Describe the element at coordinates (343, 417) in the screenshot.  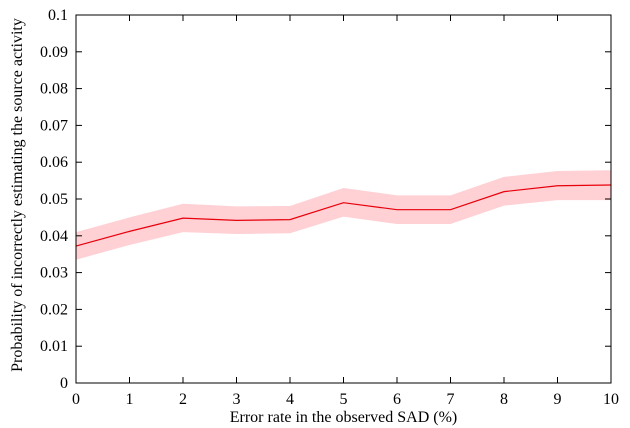
I see `x-axis-label: Error rate in the observed SAD (%)` at that location.